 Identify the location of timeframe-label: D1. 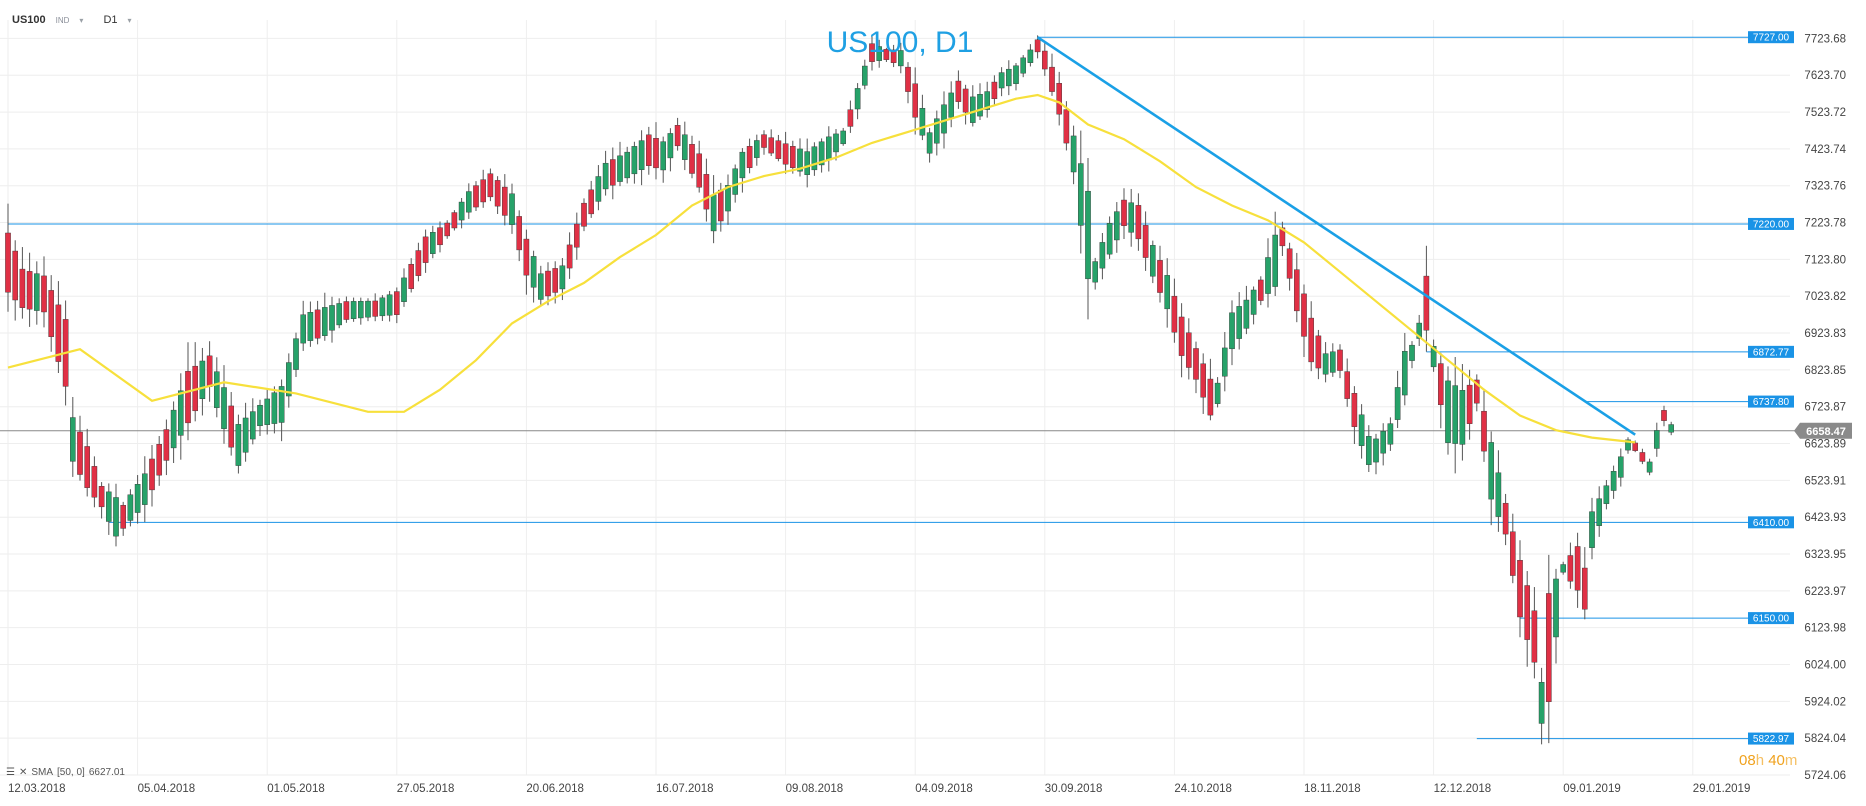
(110, 20).